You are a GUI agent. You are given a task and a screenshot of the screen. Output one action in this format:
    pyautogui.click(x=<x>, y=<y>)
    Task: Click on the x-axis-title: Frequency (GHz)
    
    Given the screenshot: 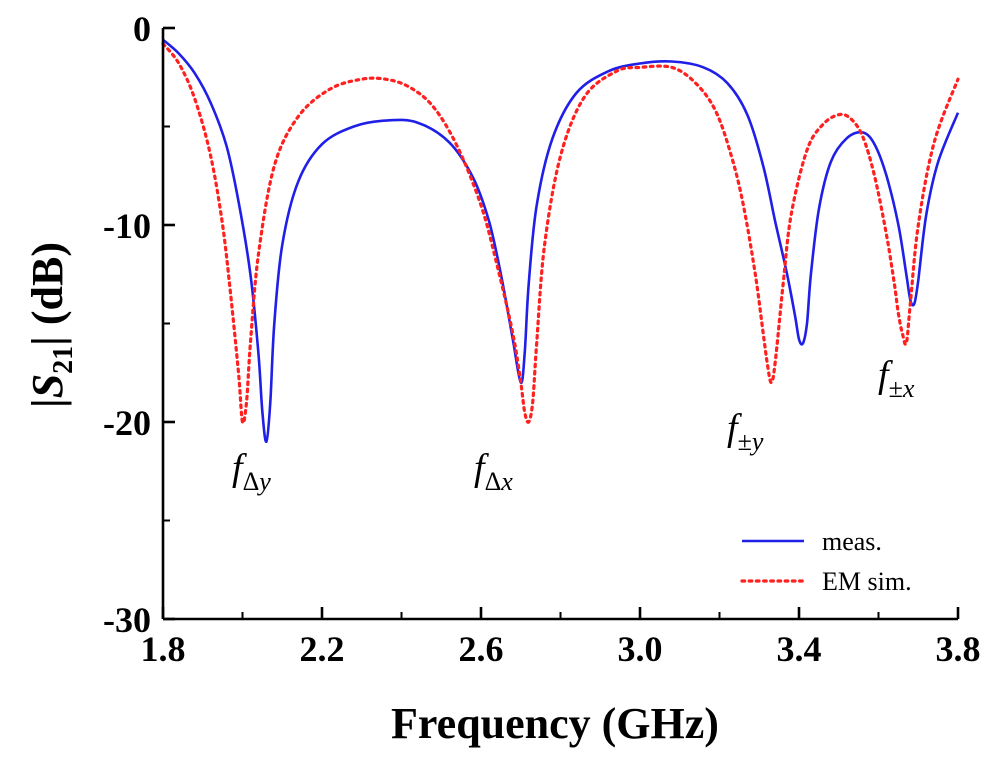 What is the action you would take?
    pyautogui.click(x=555, y=723)
    